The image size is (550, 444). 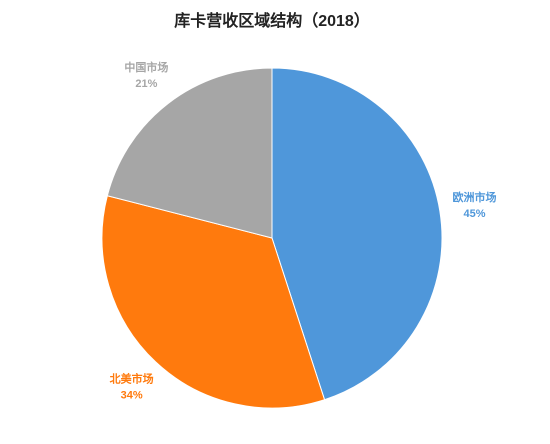 I want to click on value-label: 21%, so click(x=146, y=84).